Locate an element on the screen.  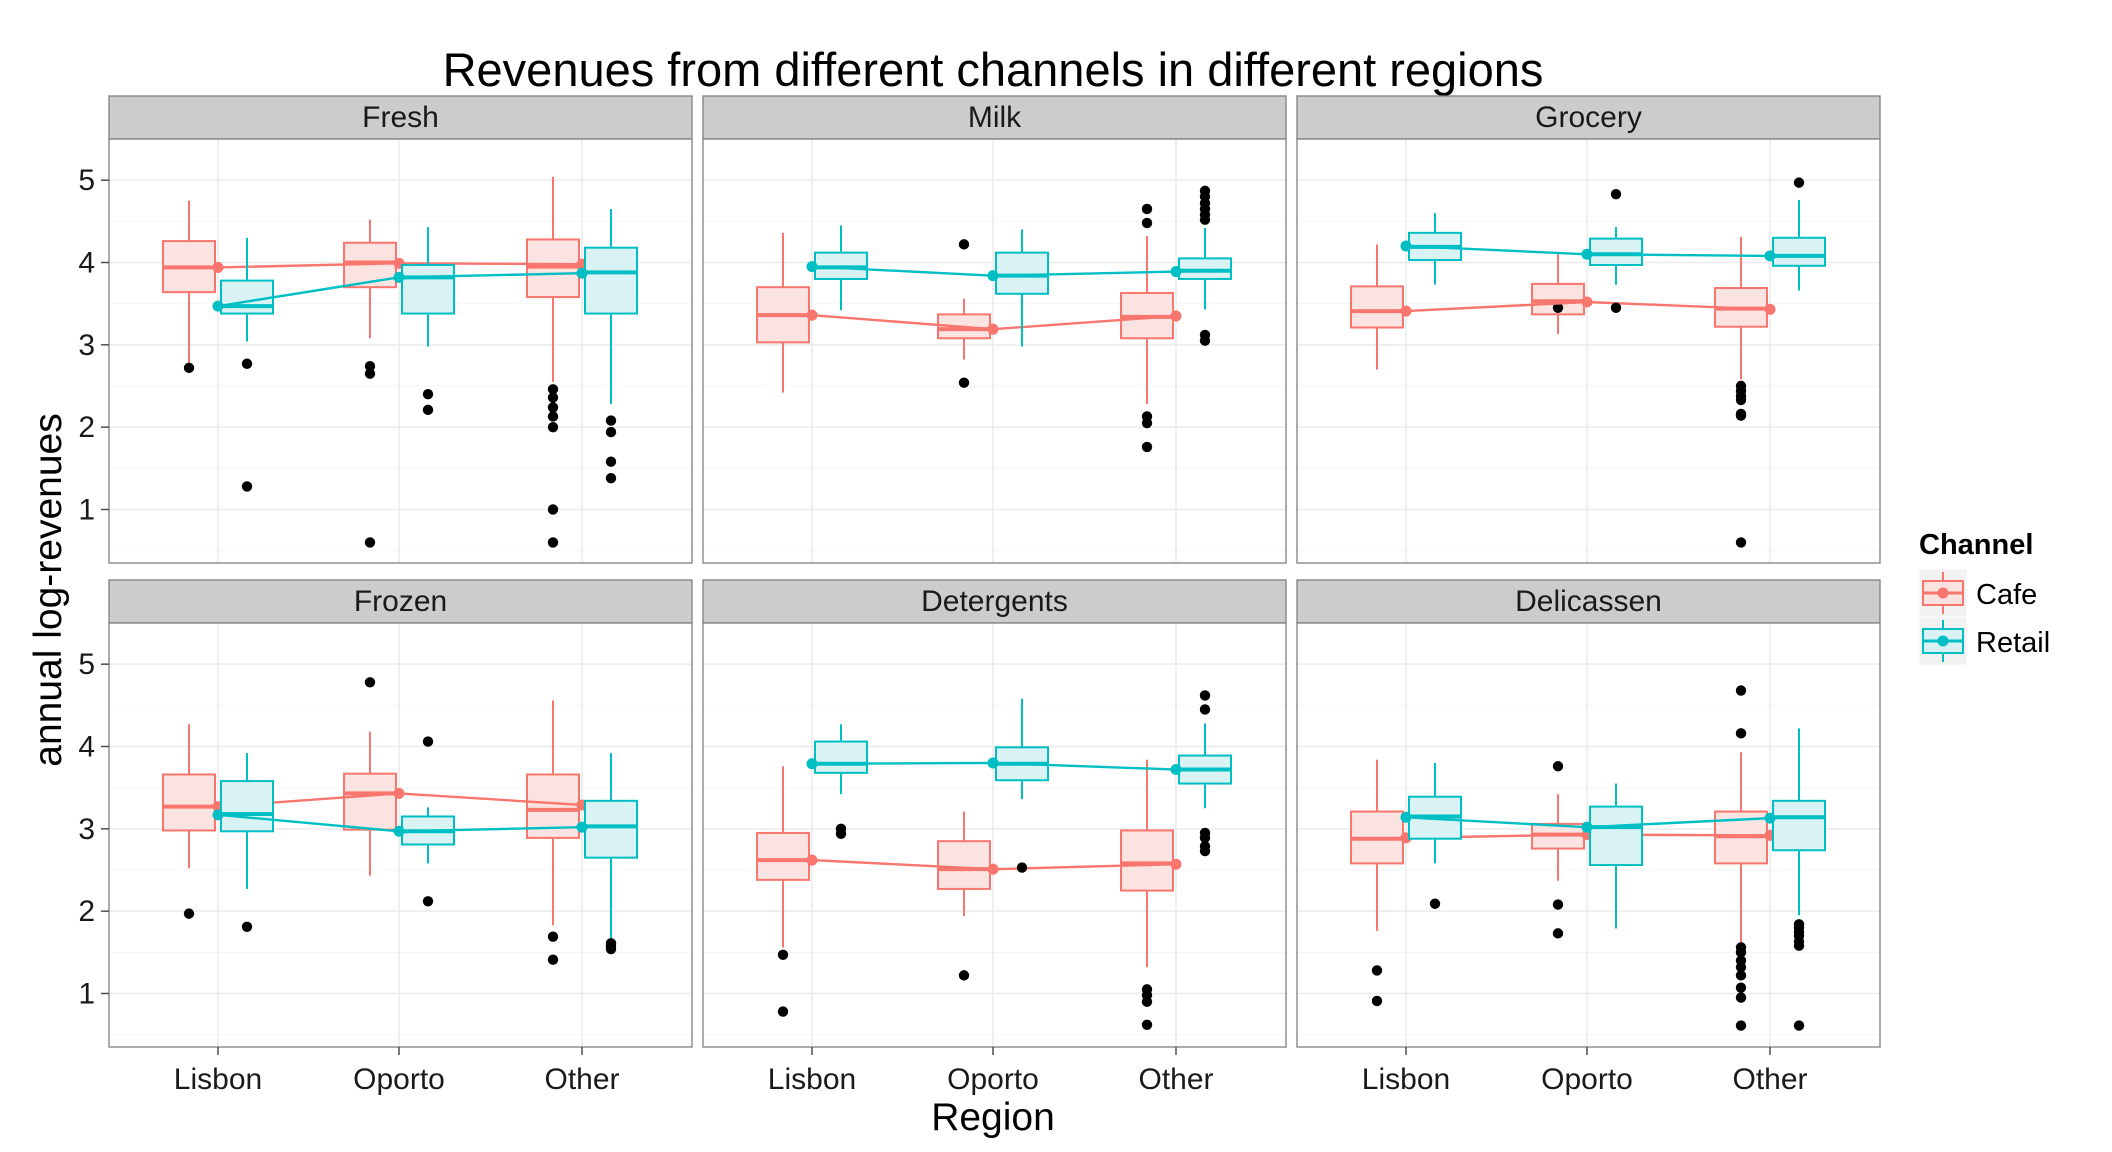
x-tick-label: Other is located at coordinates (1769, 1079).